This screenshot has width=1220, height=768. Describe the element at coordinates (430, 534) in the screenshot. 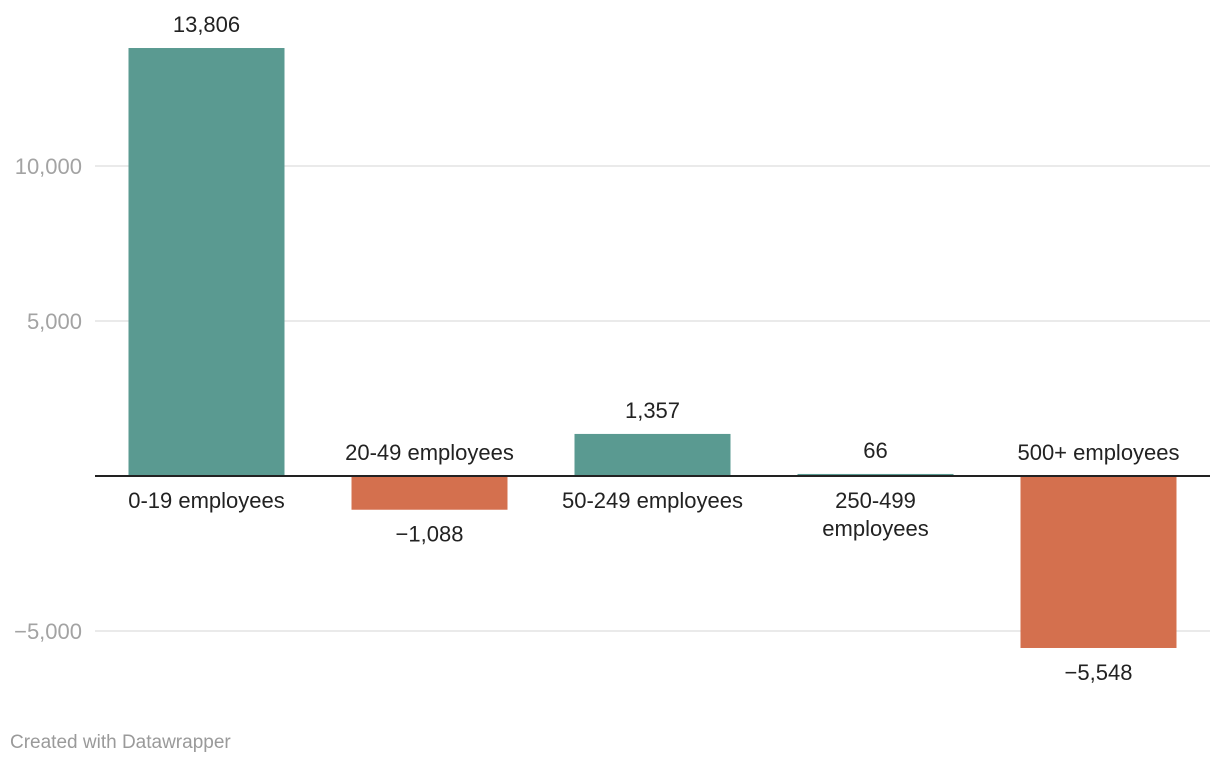

I see `value-label: −1,088` at that location.